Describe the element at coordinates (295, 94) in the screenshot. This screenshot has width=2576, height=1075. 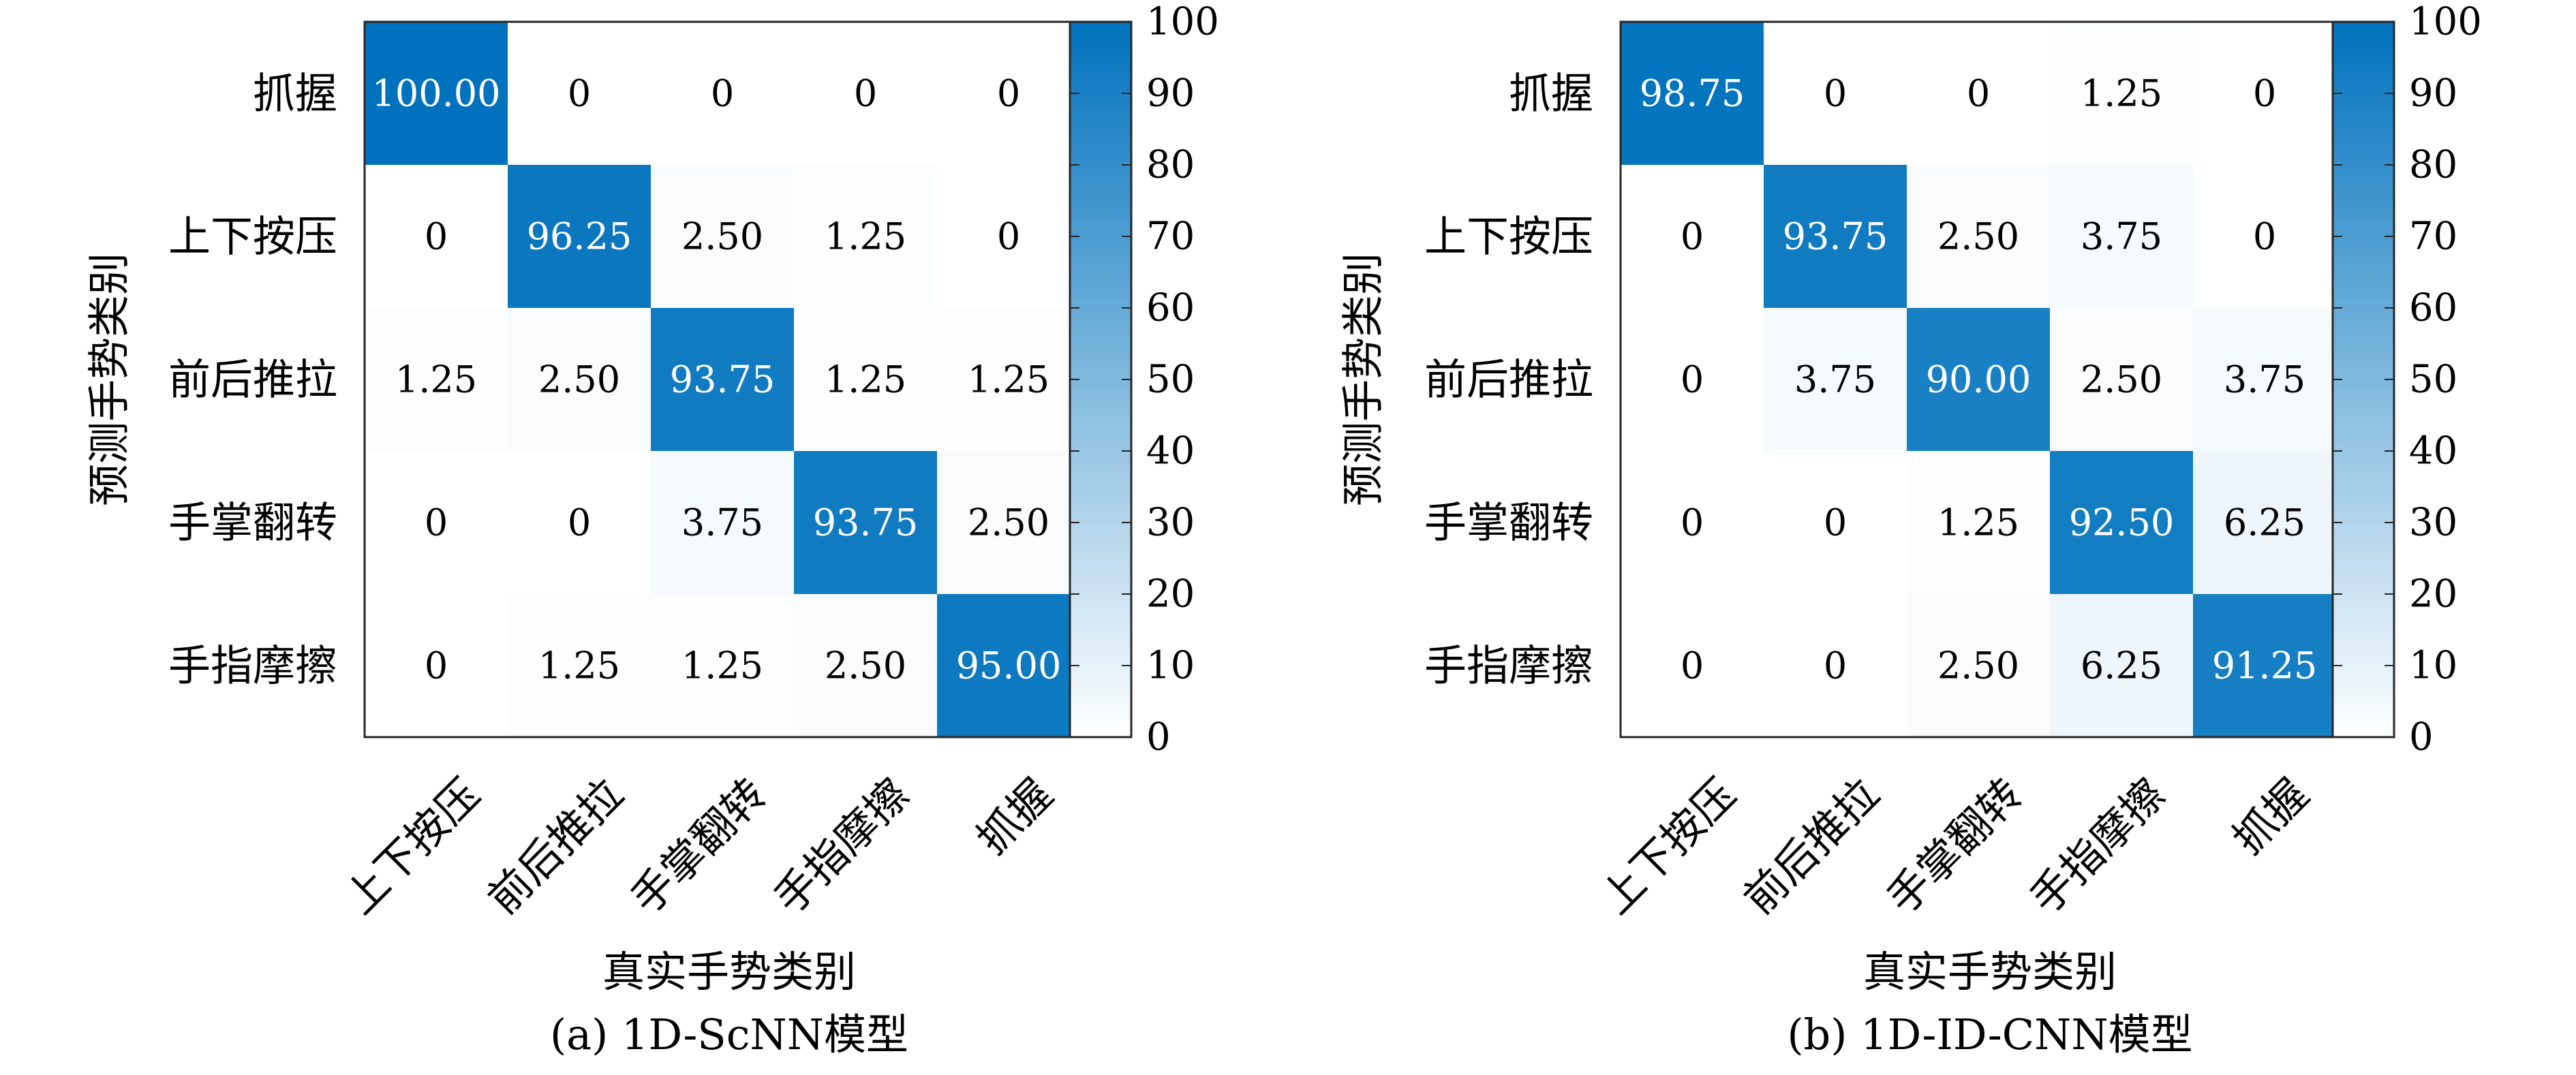
I see `y-tick-label: 抓握` at that location.